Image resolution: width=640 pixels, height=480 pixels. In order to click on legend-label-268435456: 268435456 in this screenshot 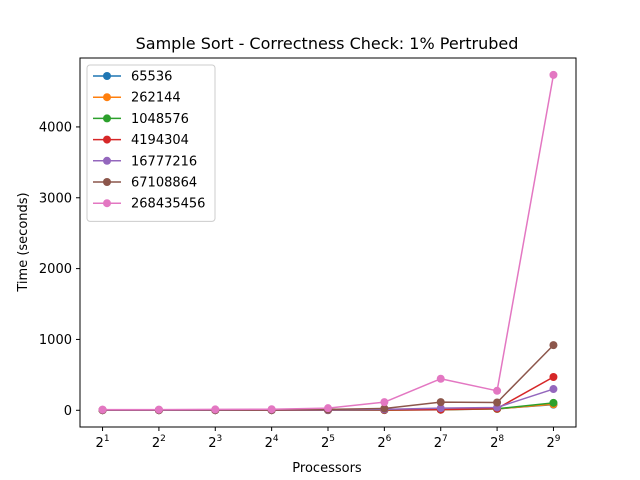, I will do `click(168, 204)`.